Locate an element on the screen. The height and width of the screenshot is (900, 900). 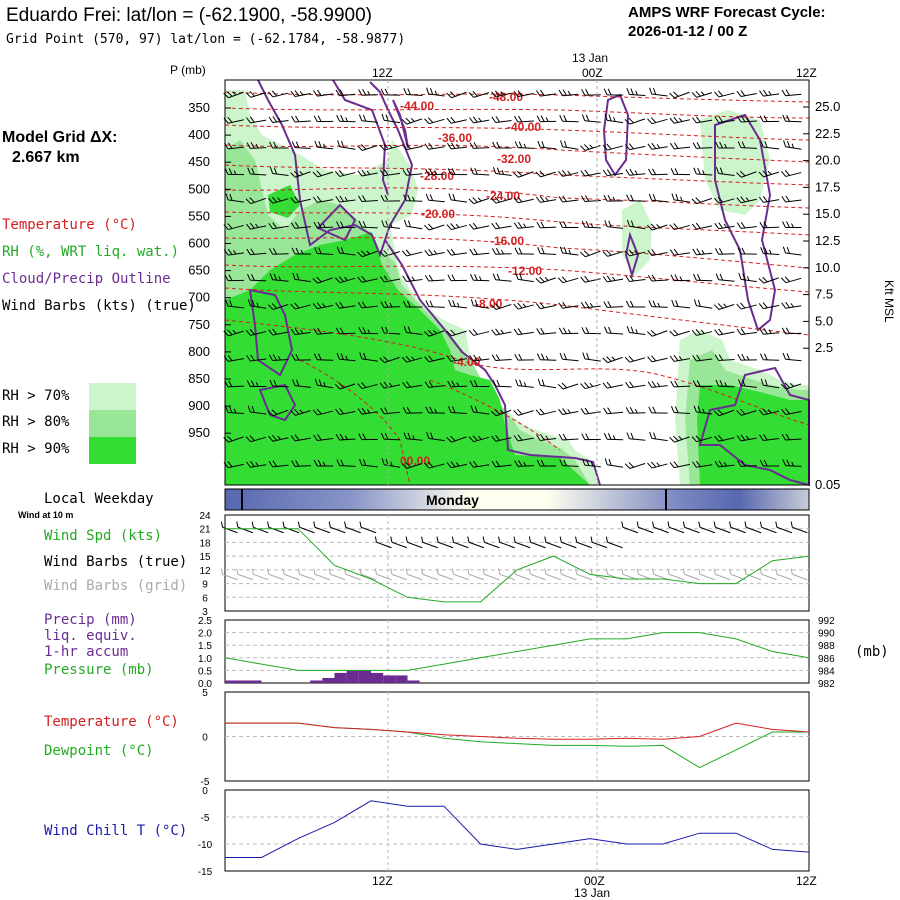
wind-tick-label: 6 is located at coordinates (205, 598).